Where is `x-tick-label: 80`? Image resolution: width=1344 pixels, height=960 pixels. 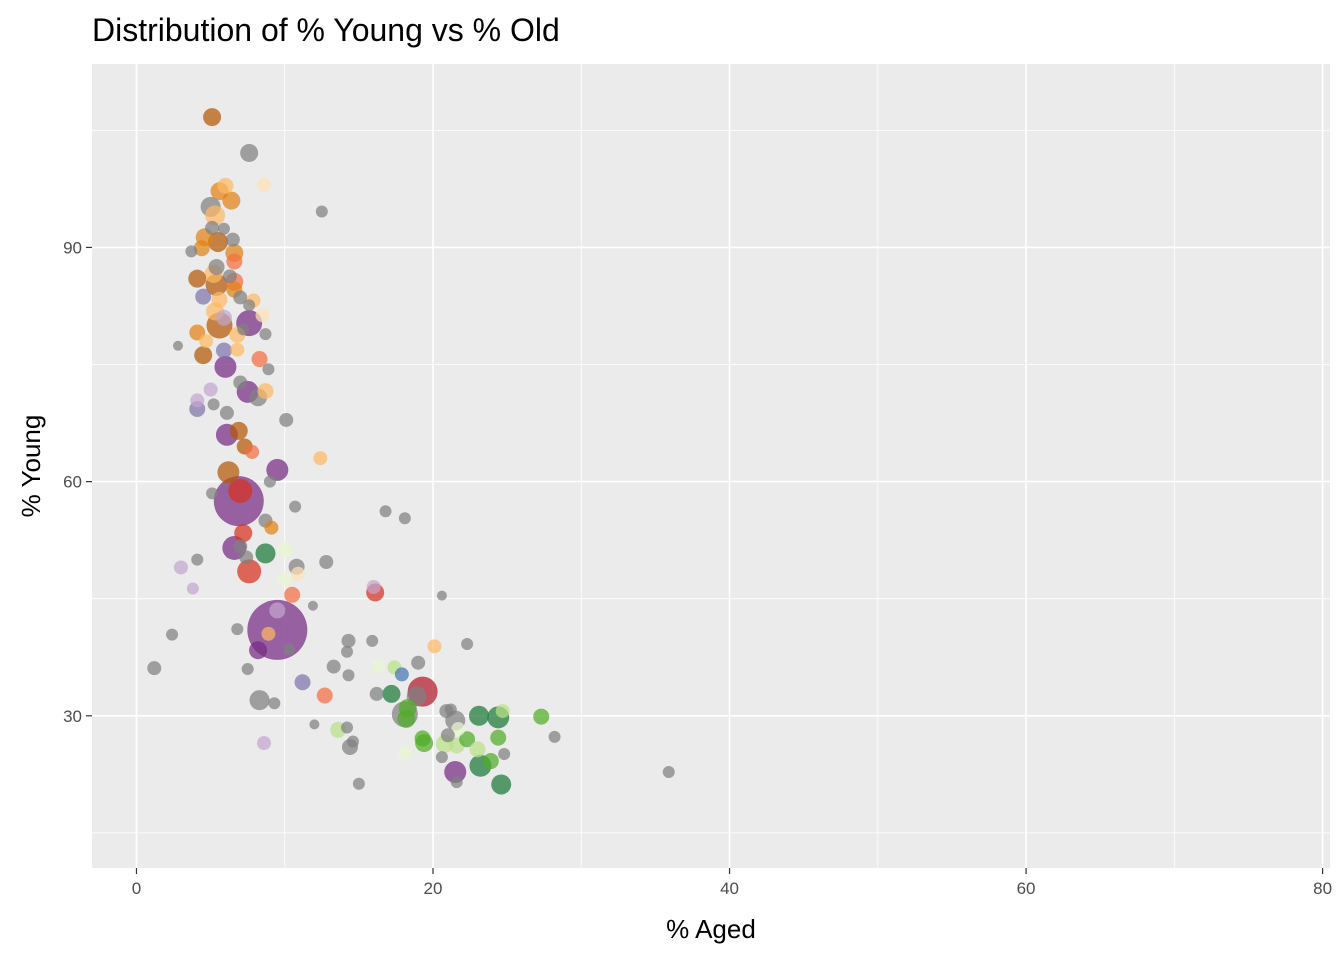
x-tick-label: 80 is located at coordinates (1322, 888).